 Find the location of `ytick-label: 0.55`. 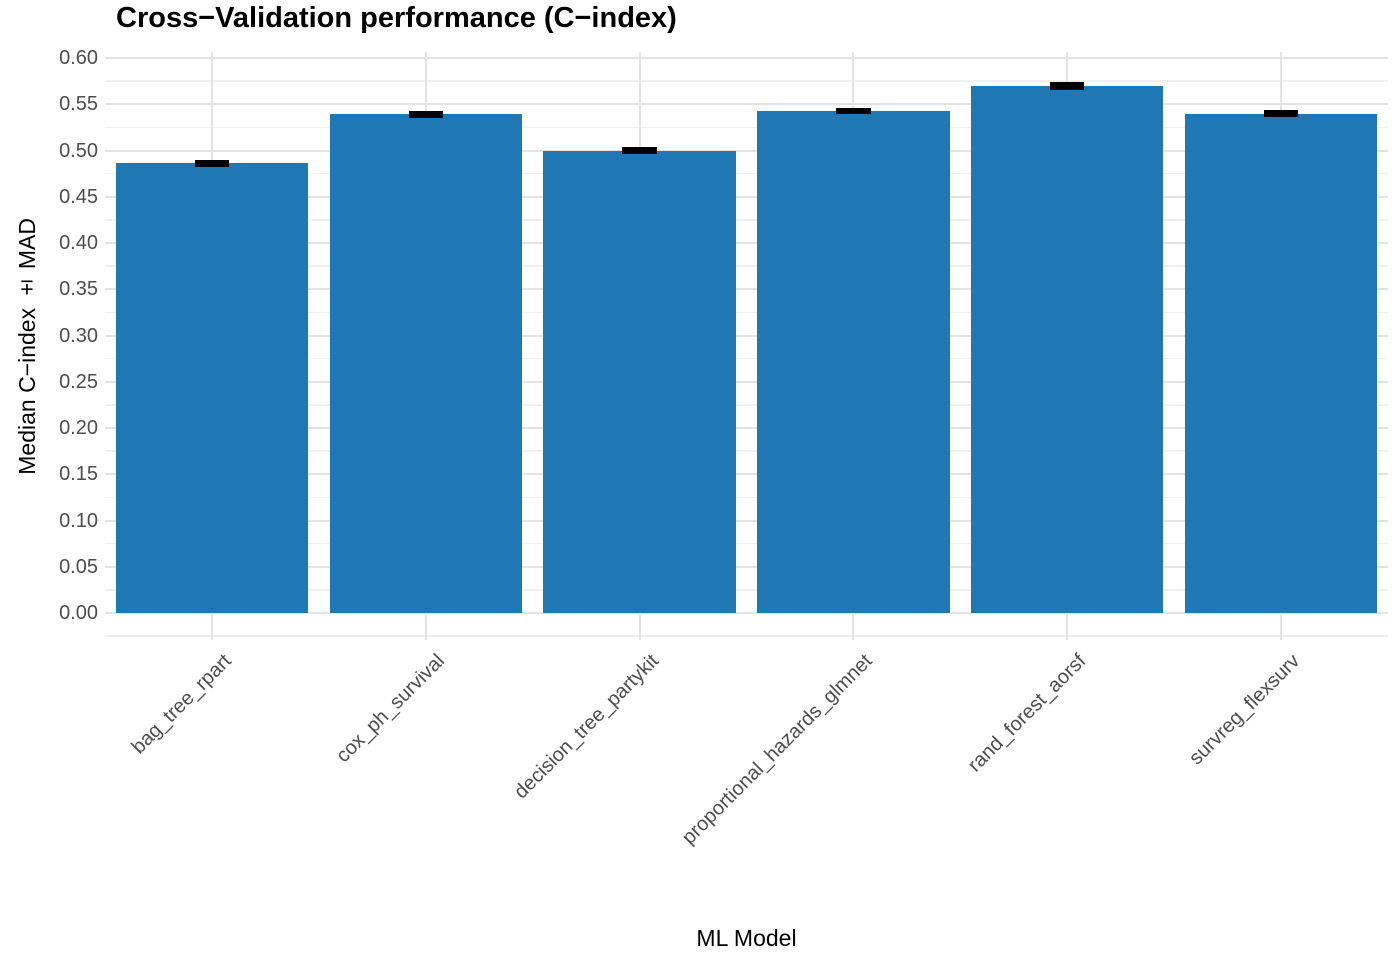

ytick-label: 0.55 is located at coordinates (78, 104).